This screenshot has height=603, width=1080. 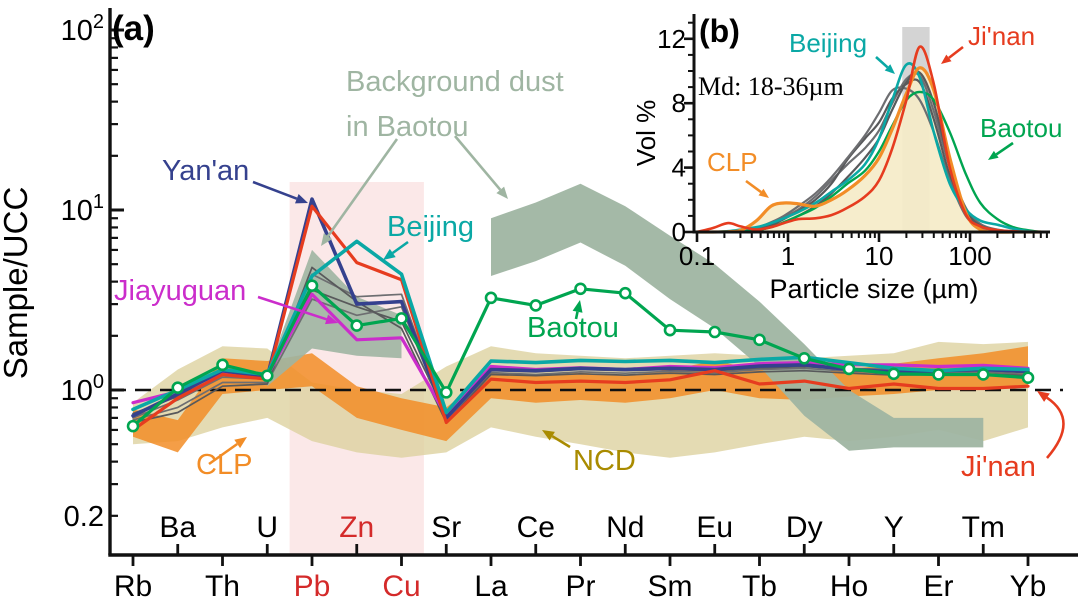 I want to click on svg-text: 0.1, so click(x=697, y=256).